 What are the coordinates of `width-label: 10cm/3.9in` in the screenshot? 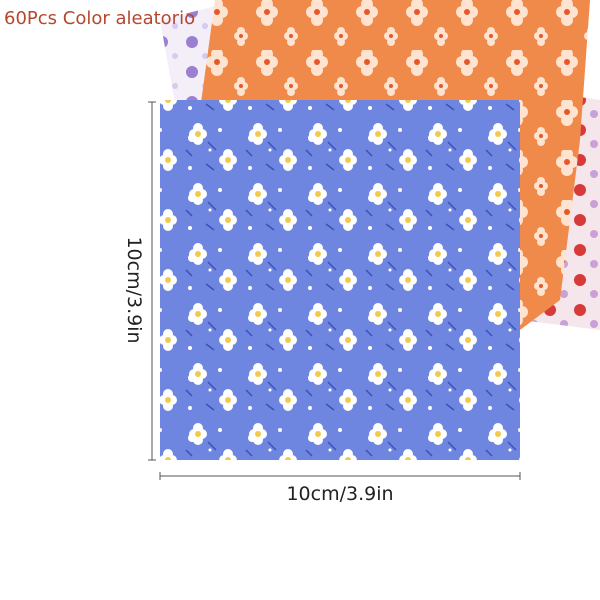 It's located at (339, 494).